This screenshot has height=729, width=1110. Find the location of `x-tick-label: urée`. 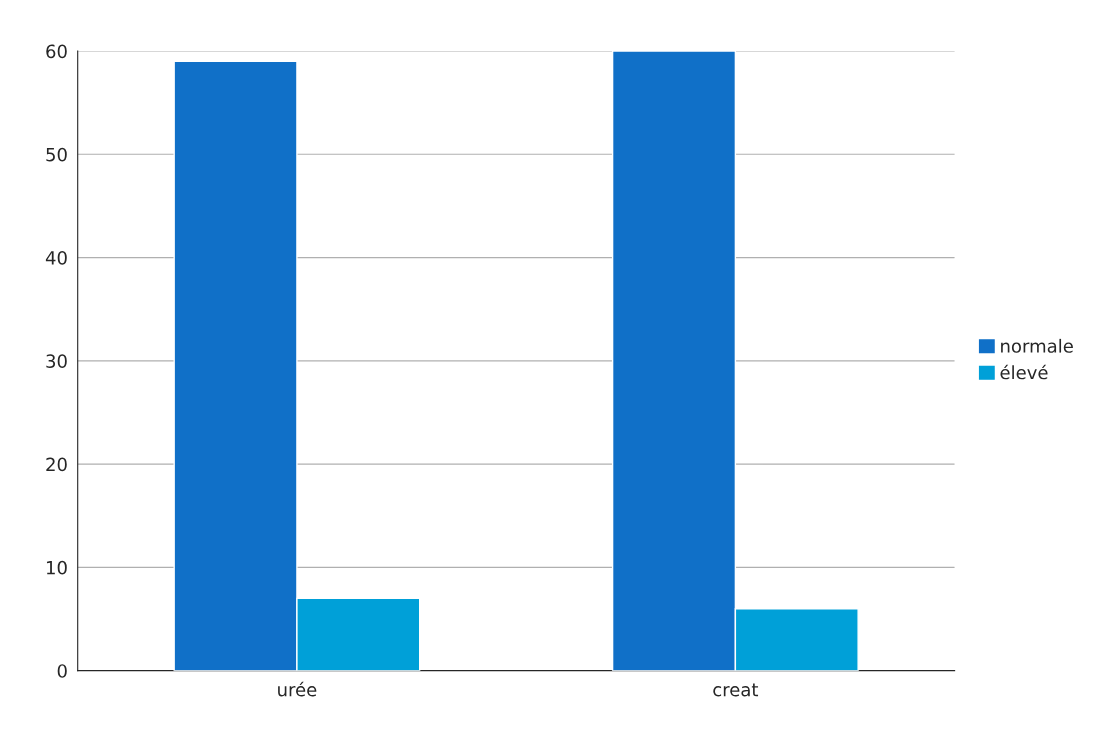

x-tick-label: urée is located at coordinates (297, 689).